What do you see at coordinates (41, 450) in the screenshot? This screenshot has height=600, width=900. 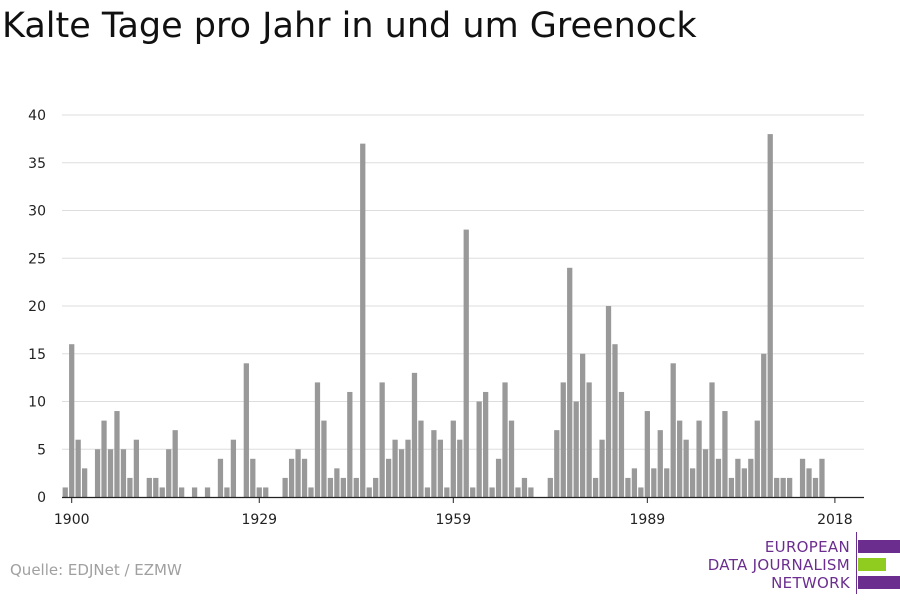 I see `y-tick-label: 5` at bounding box center [41, 450].